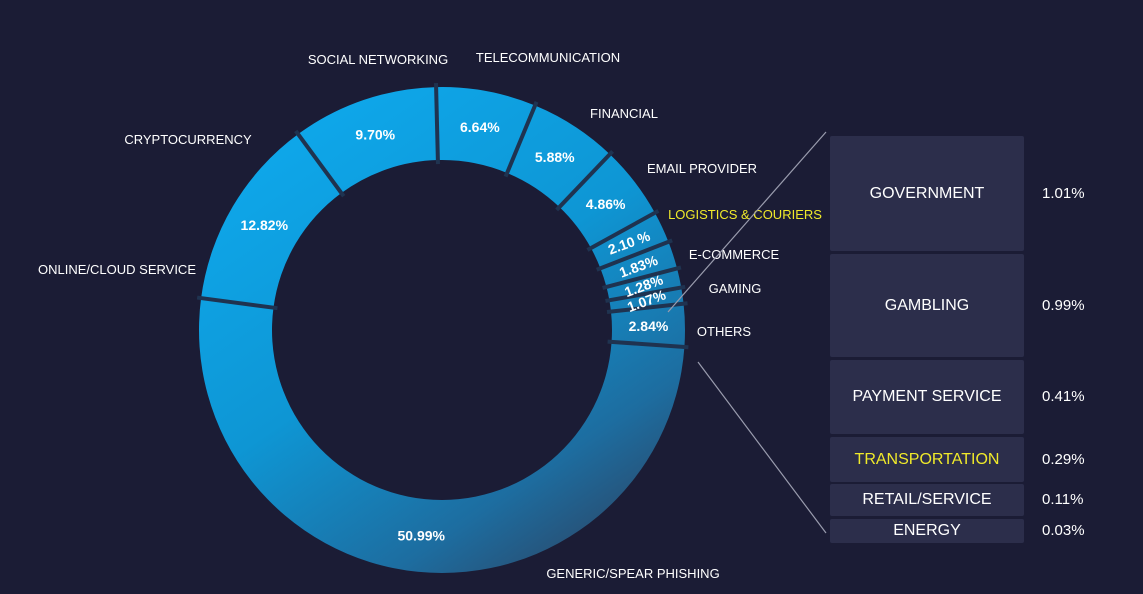 The image size is (1143, 594). I want to click on separator-financial, so click(585, 180).